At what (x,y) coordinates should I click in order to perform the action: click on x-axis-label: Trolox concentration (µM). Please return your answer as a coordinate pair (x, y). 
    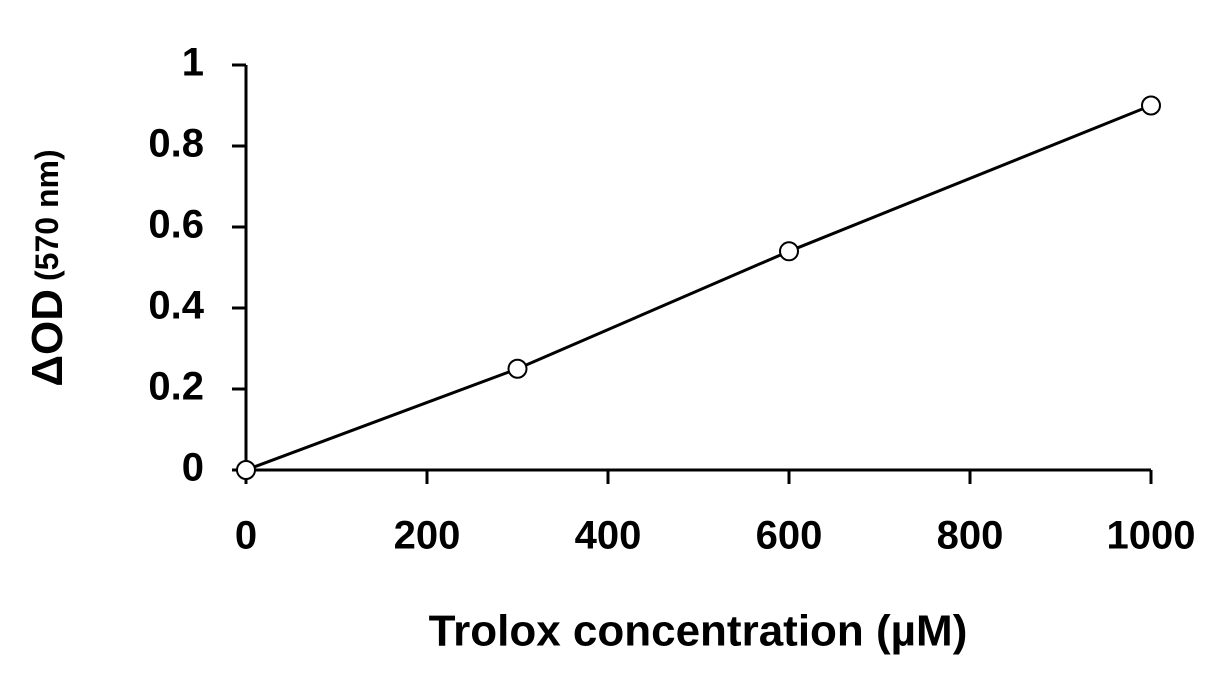
    Looking at the image, I should click on (698, 631).